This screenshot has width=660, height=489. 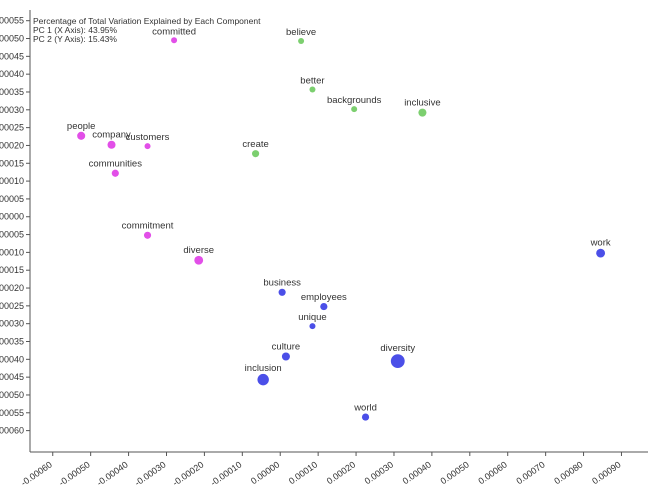 What do you see at coordinates (600, 243) in the screenshot?
I see `data-point-label: work` at bounding box center [600, 243].